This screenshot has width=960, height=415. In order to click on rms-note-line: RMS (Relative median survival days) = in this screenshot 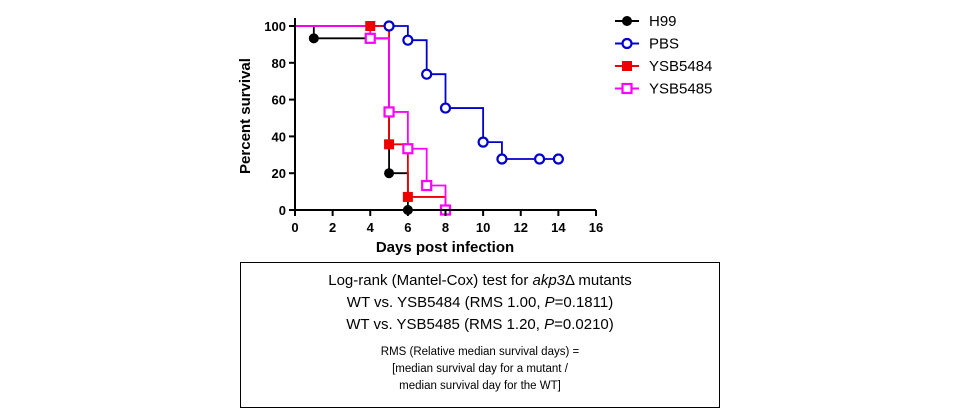, I will do `click(480, 352)`.